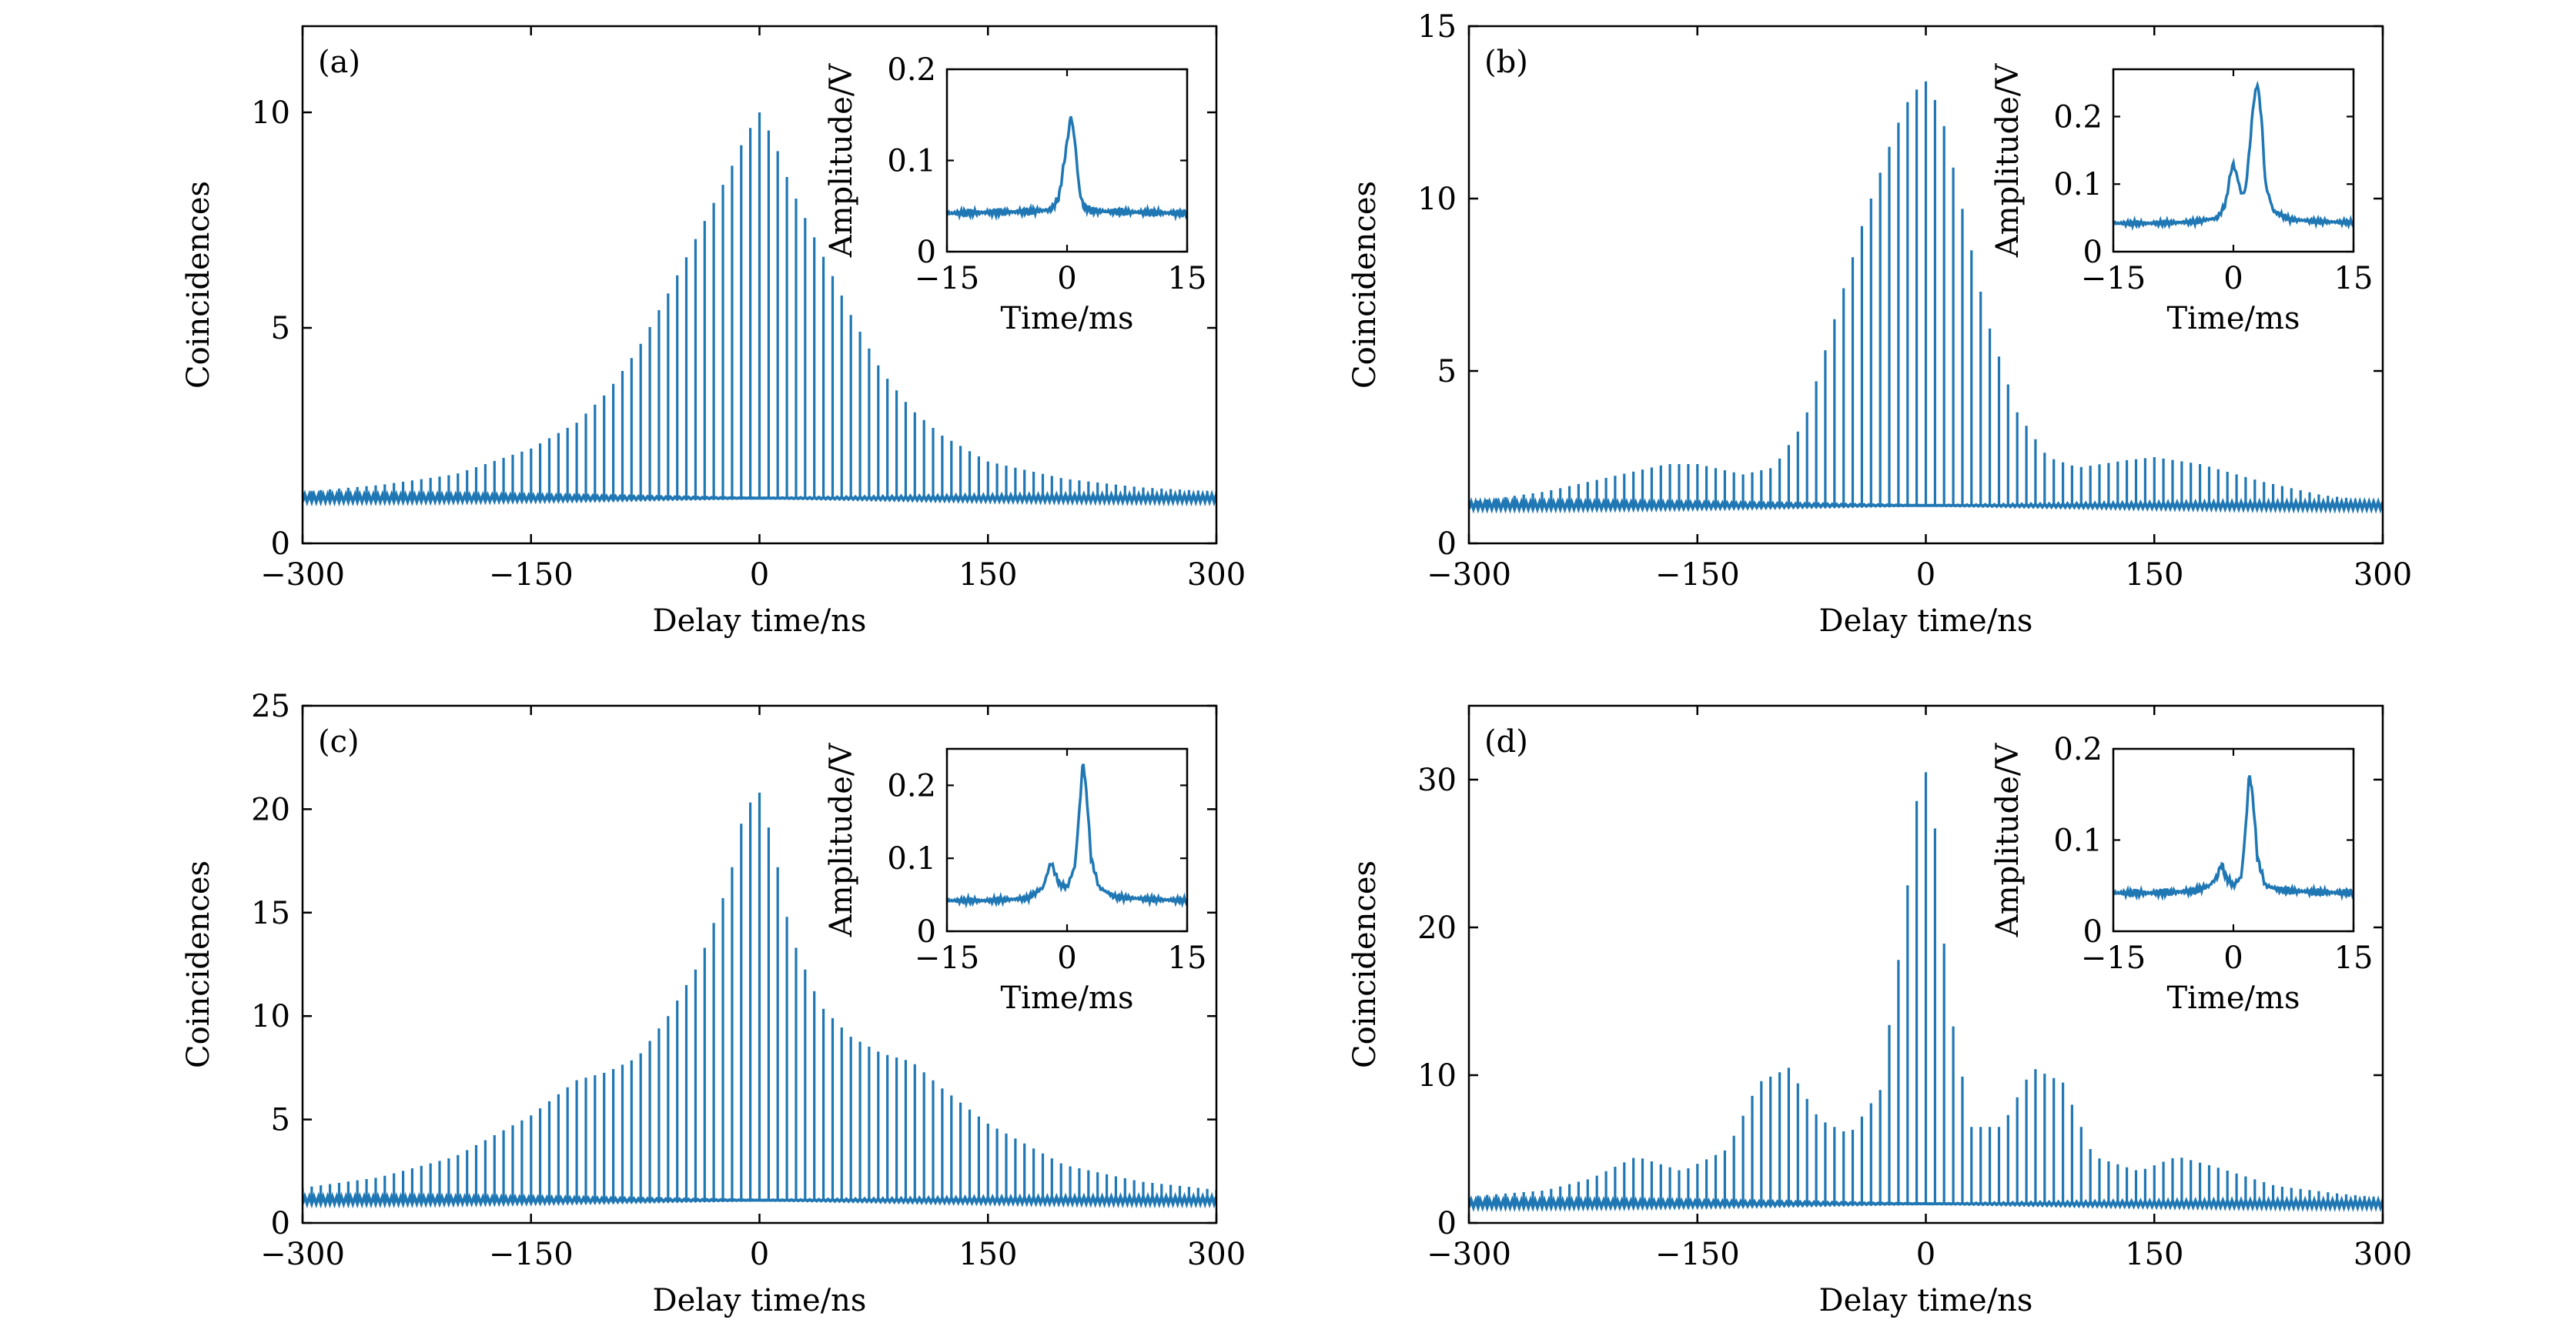 The height and width of the screenshot is (1333, 2576). What do you see at coordinates (271, 706) in the screenshot?
I see `y-tick-label: 25` at bounding box center [271, 706].